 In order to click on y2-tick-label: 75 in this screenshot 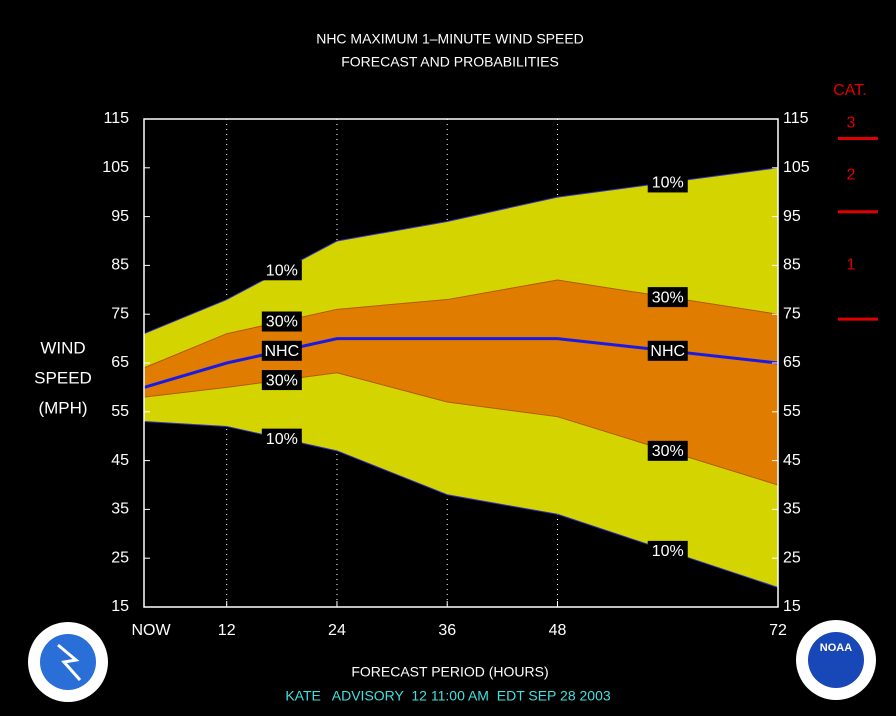, I will do `click(792, 313)`.